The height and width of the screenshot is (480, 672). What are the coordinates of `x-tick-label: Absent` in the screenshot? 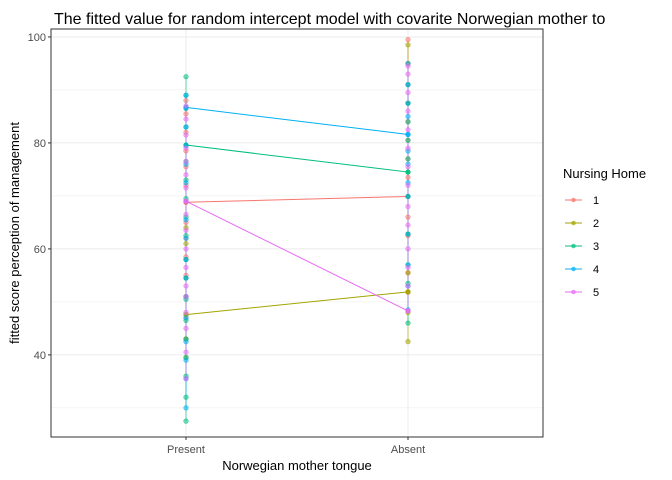 It's located at (408, 450).